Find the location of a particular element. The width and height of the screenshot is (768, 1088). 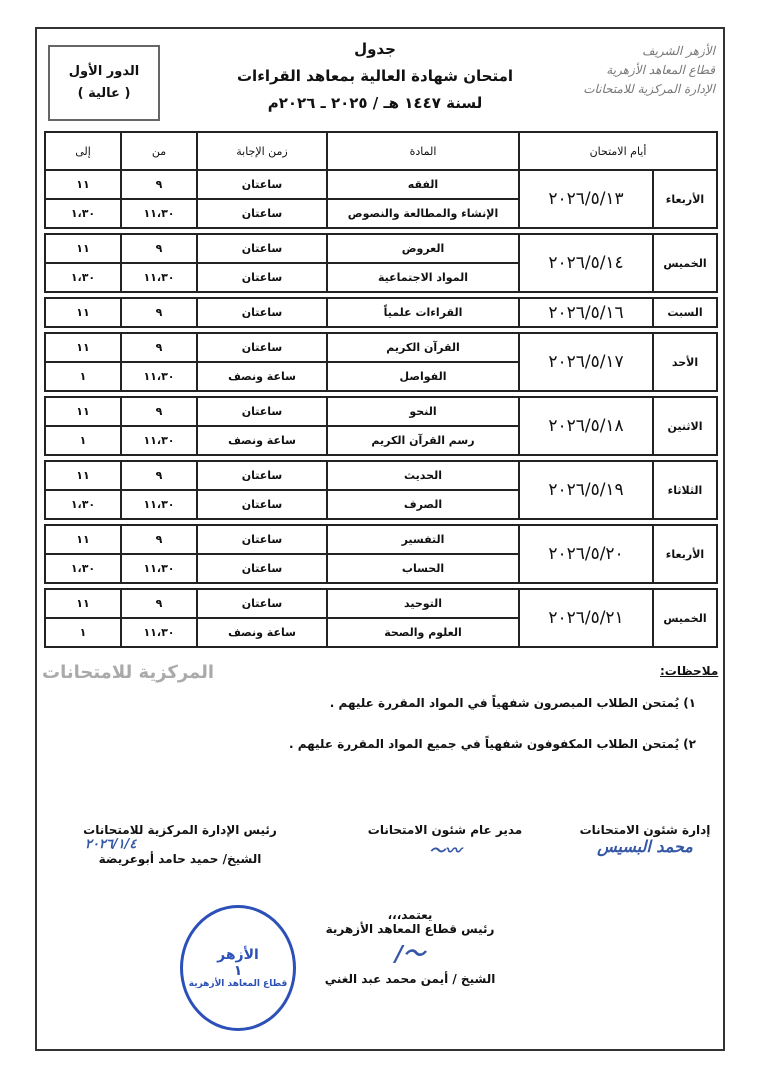

exam-day: السبت is located at coordinates (685, 312).